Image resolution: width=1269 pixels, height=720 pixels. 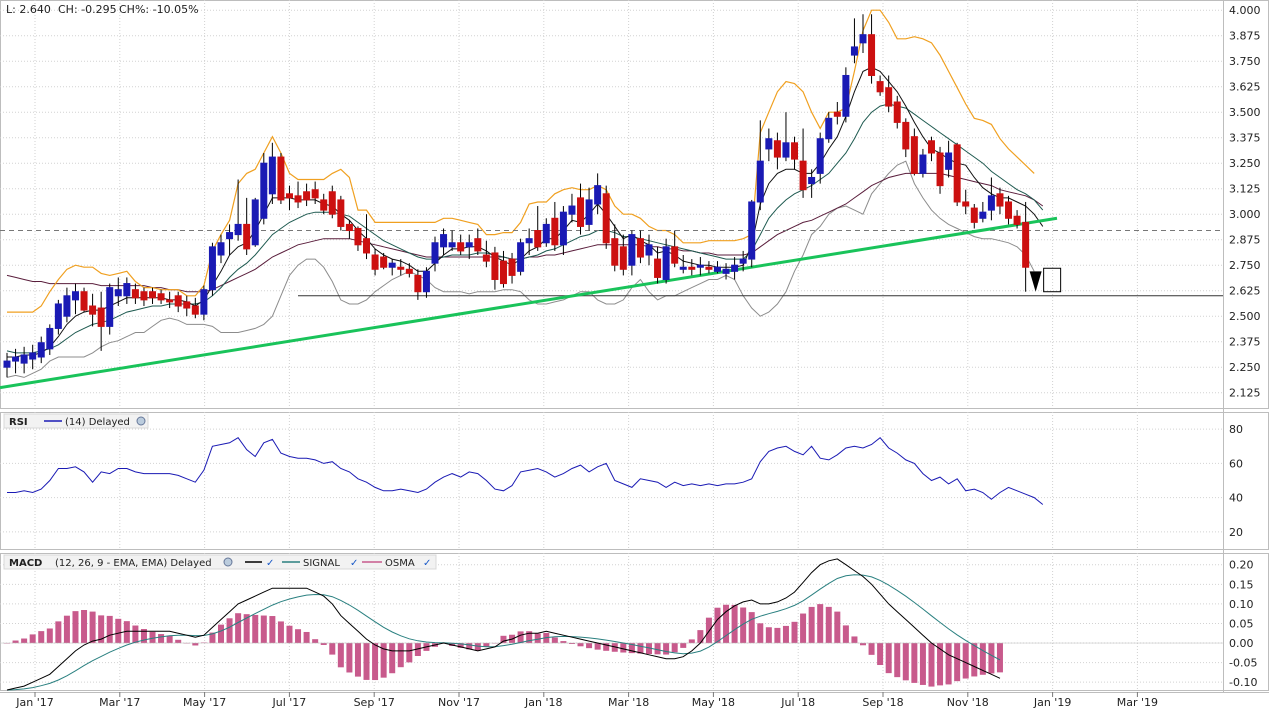 What do you see at coordinates (119, 702) in the screenshot?
I see `time-tick-label: Mar '17` at bounding box center [119, 702].